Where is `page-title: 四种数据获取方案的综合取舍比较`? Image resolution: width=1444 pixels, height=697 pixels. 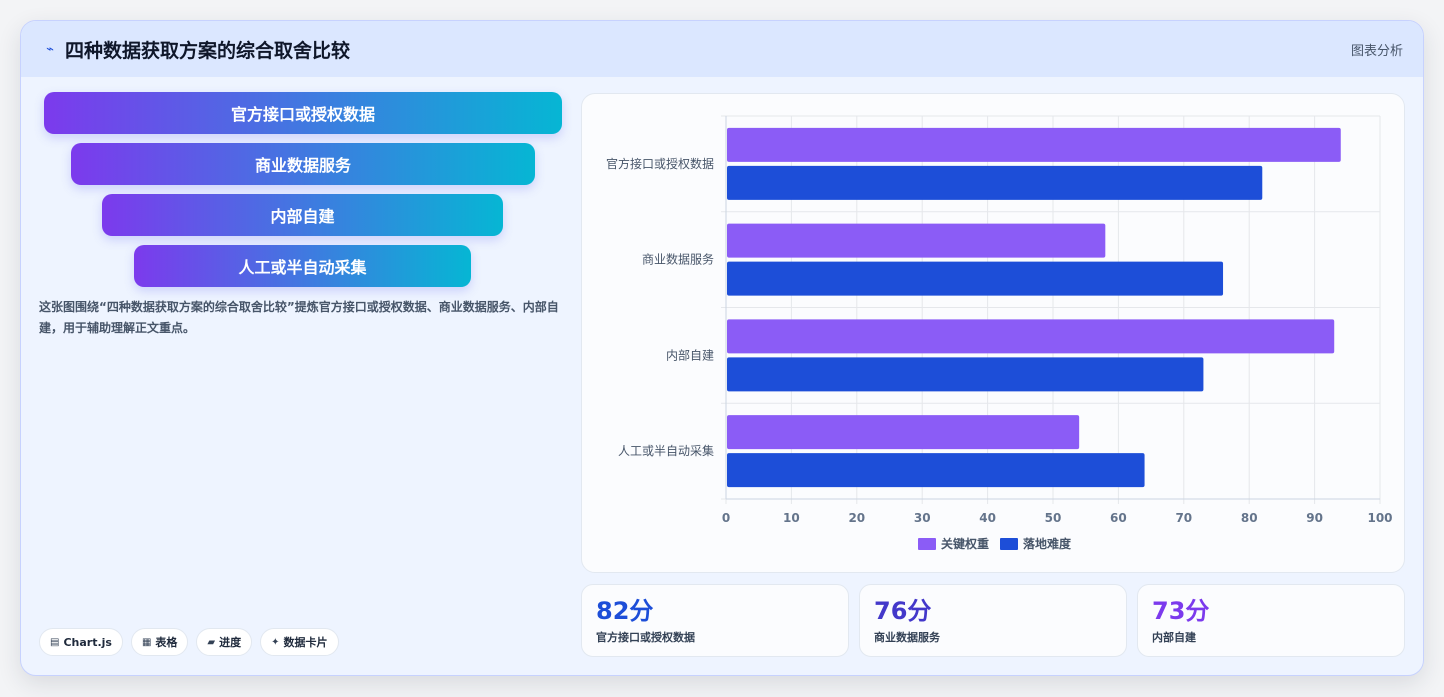
page-title: 四种数据获取方案的综合取舍比较 is located at coordinates (208, 50).